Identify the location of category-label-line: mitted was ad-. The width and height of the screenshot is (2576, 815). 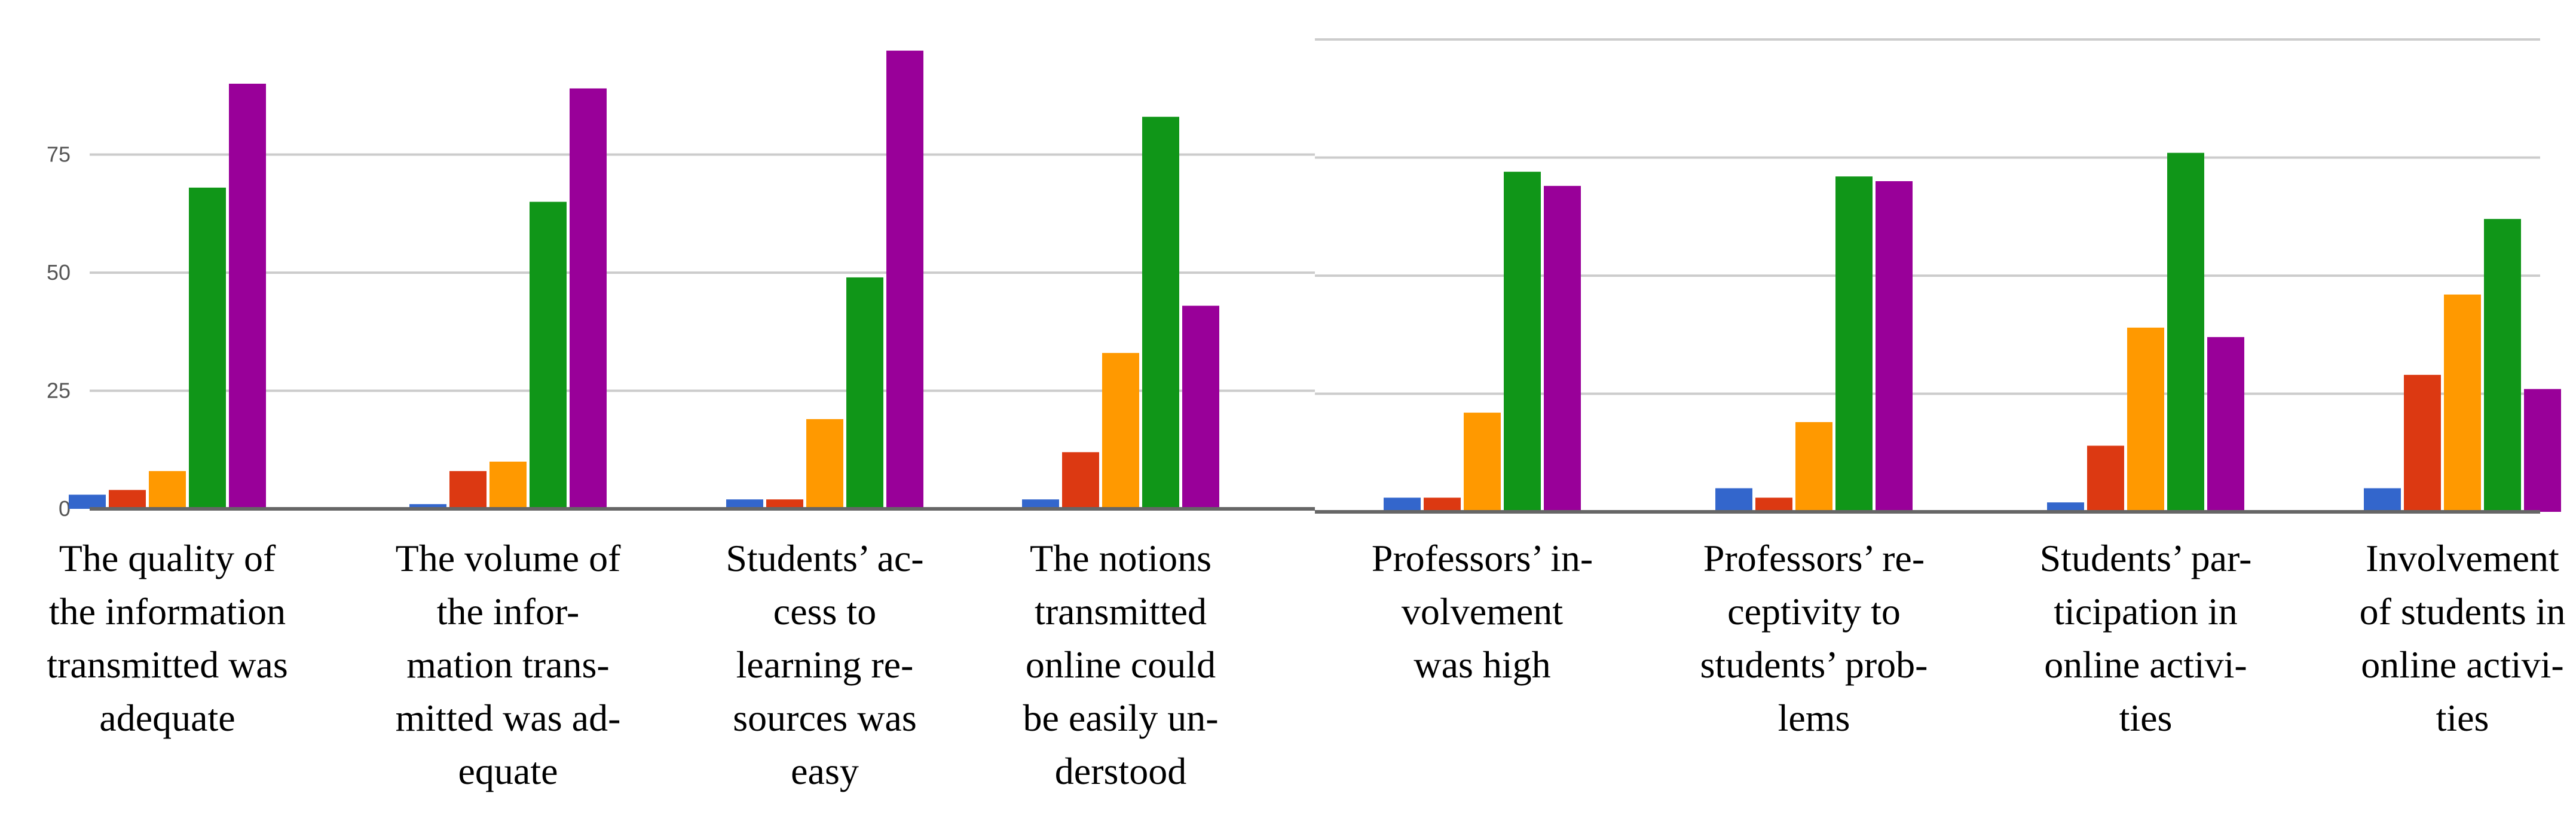
(508, 718).